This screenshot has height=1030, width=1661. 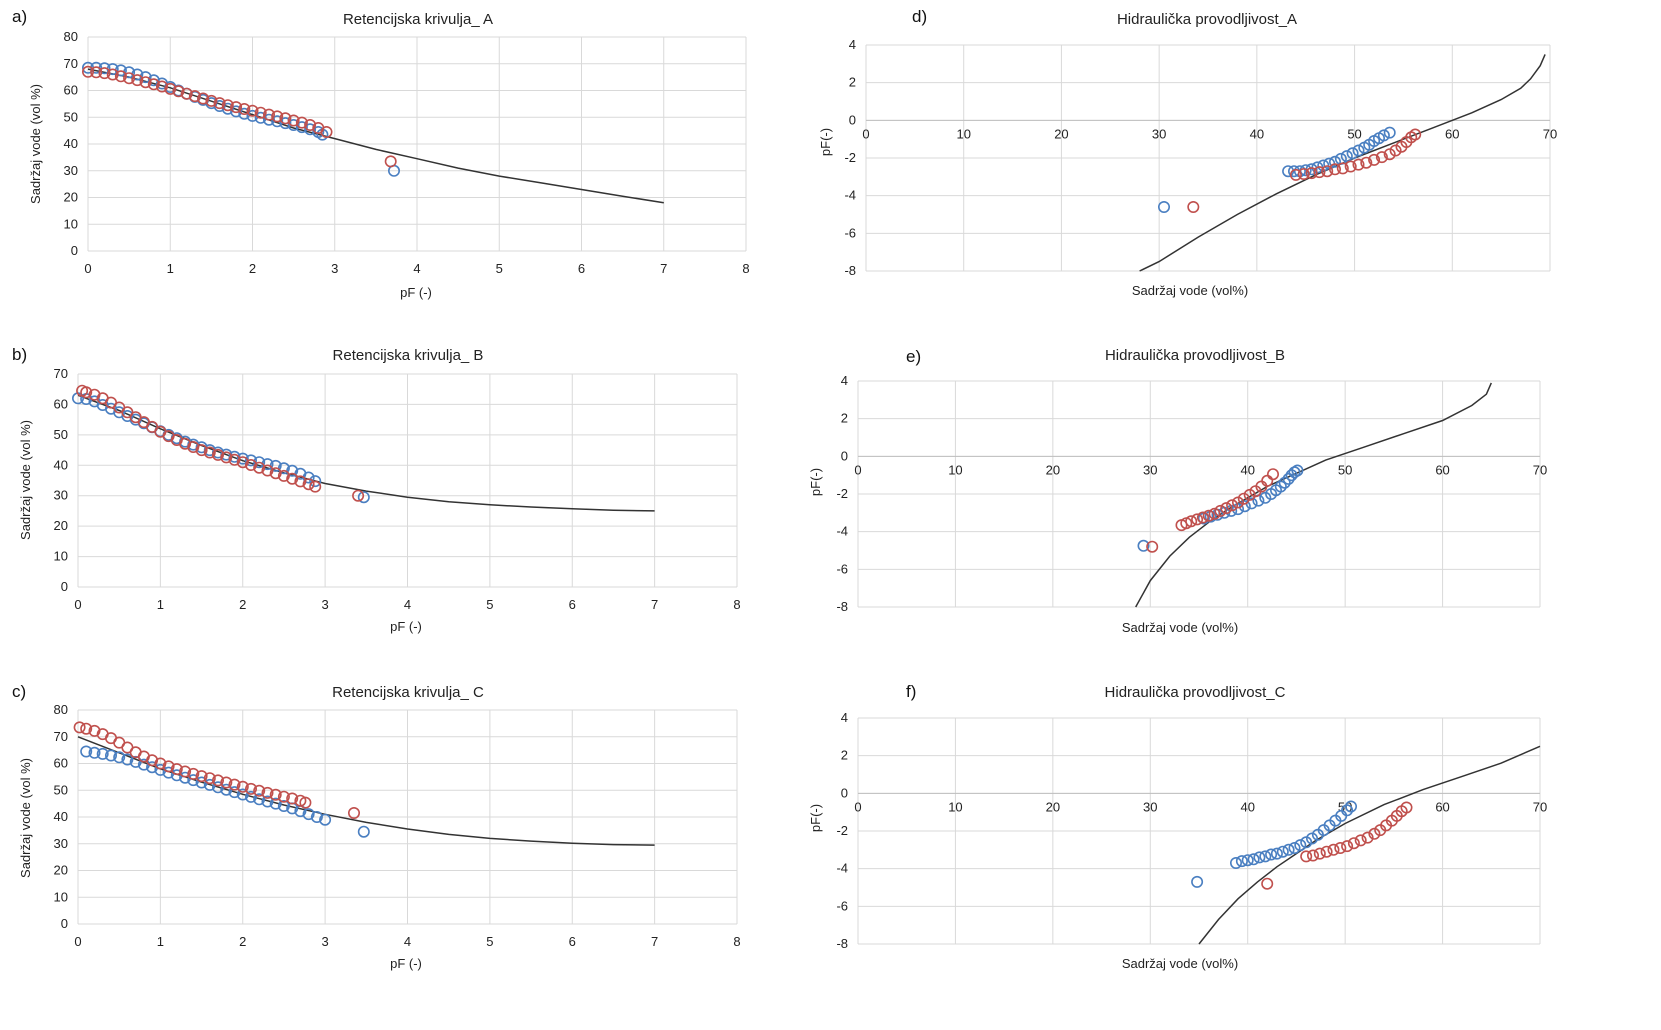 I want to click on y-axis-label: Sadržaj vode (vol %), so click(x=25, y=818).